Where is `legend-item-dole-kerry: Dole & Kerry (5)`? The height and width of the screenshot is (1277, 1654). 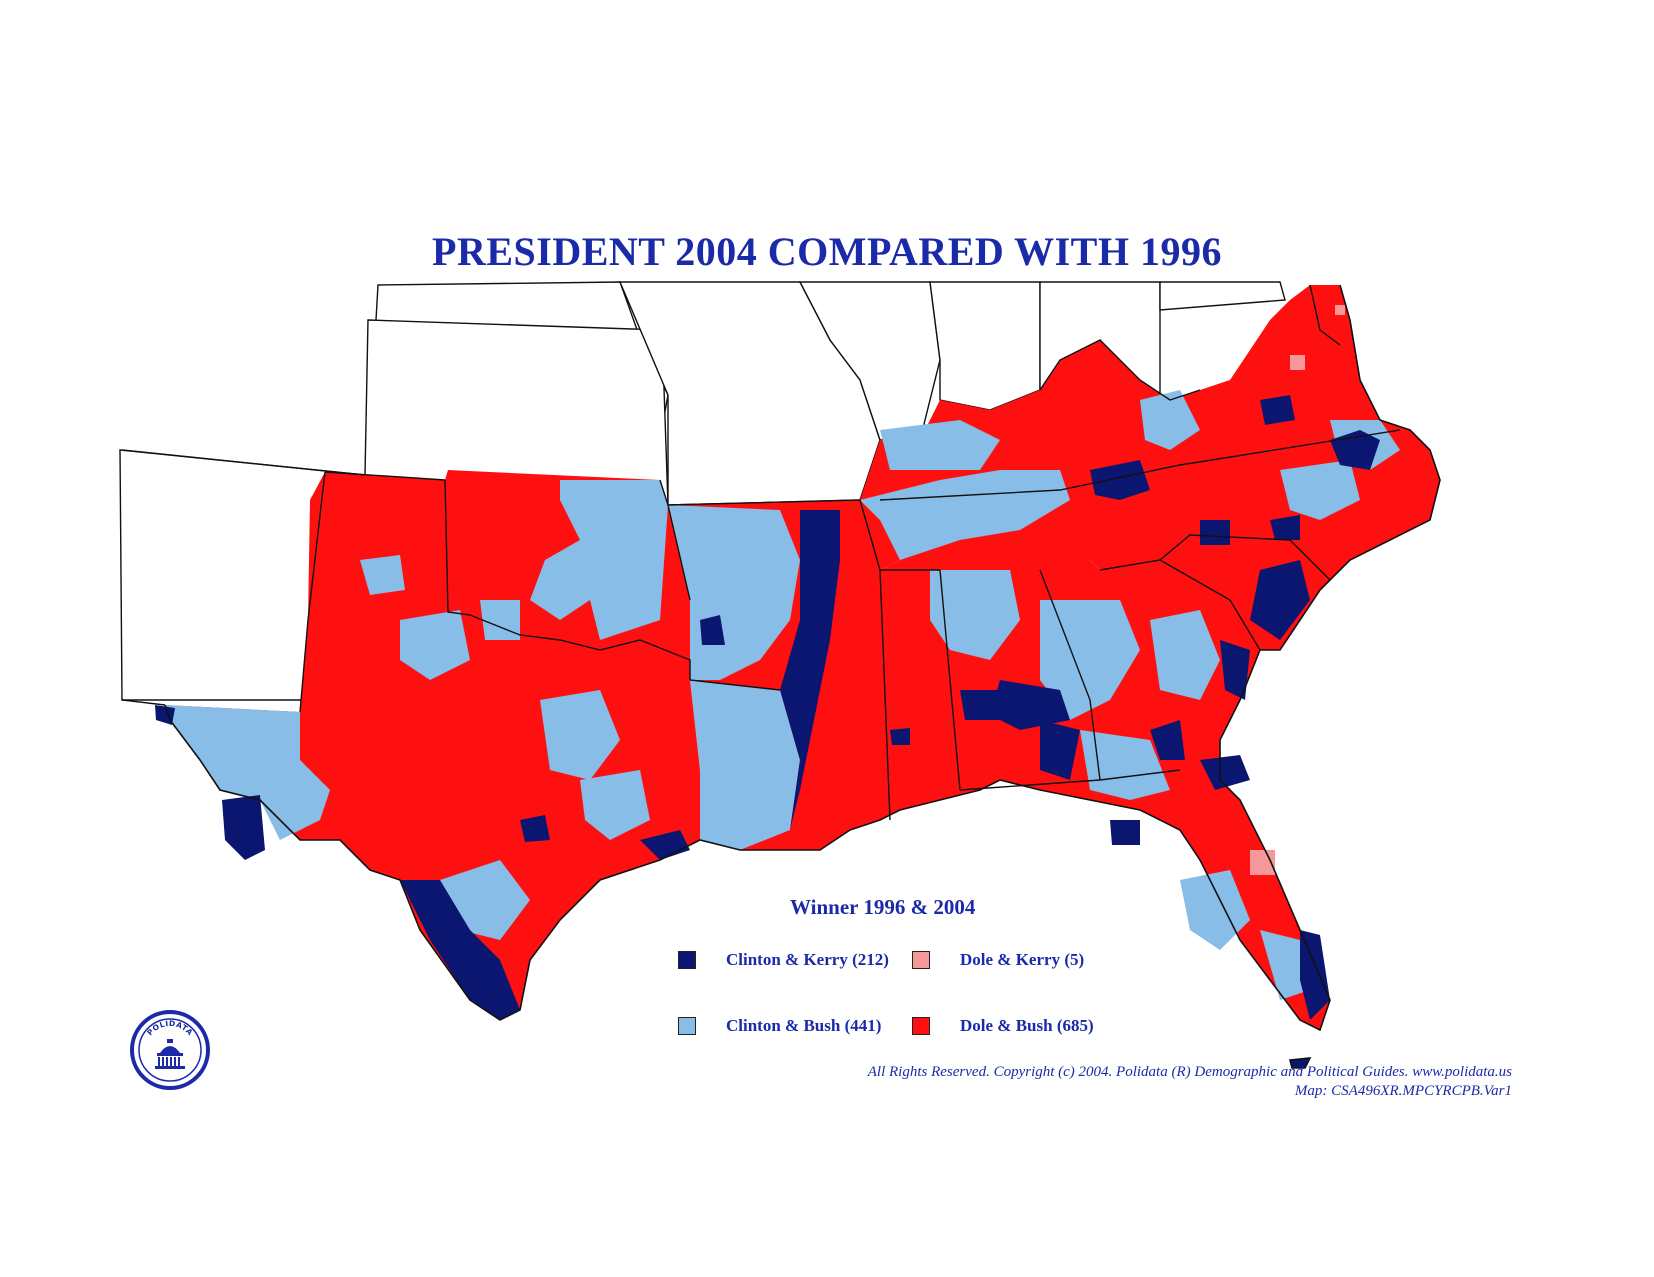
legend-item-dole-kerry: Dole & Kerry (5) is located at coordinates (998, 960).